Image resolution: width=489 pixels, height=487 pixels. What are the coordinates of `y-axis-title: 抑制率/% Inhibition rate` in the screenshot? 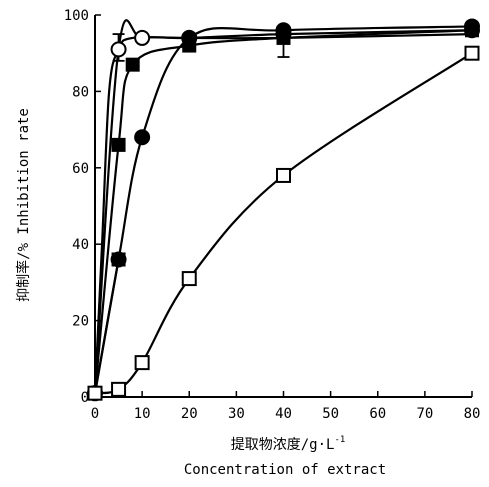 It's located at (23, 205).